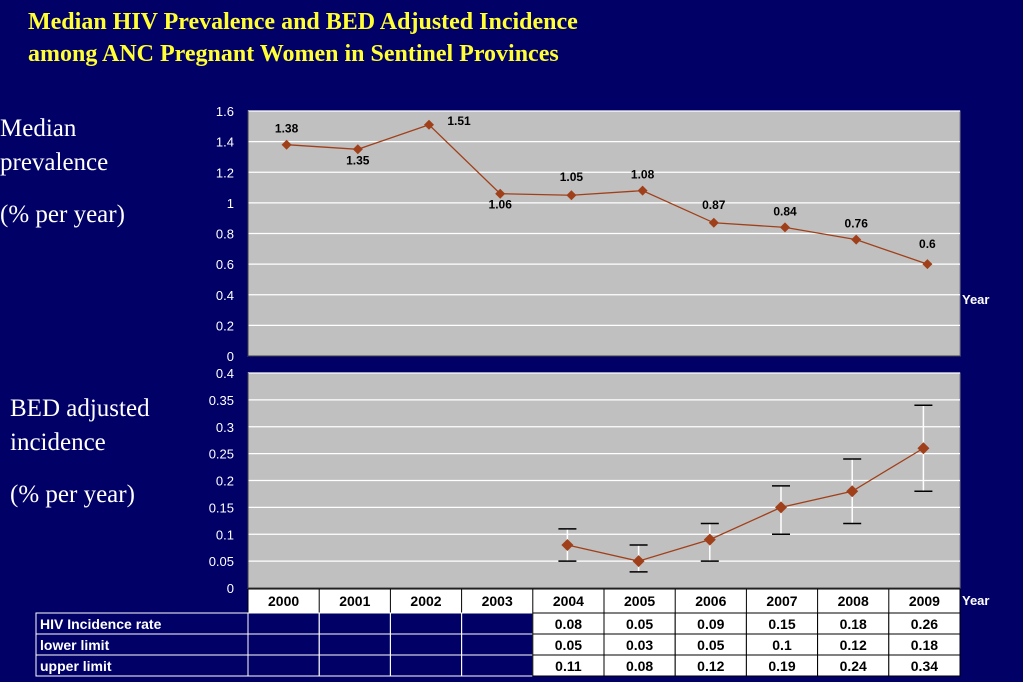 This screenshot has height=682, width=1023. Describe the element at coordinates (924, 624) in the screenshot. I see `table-cell-value: 0.26` at that location.